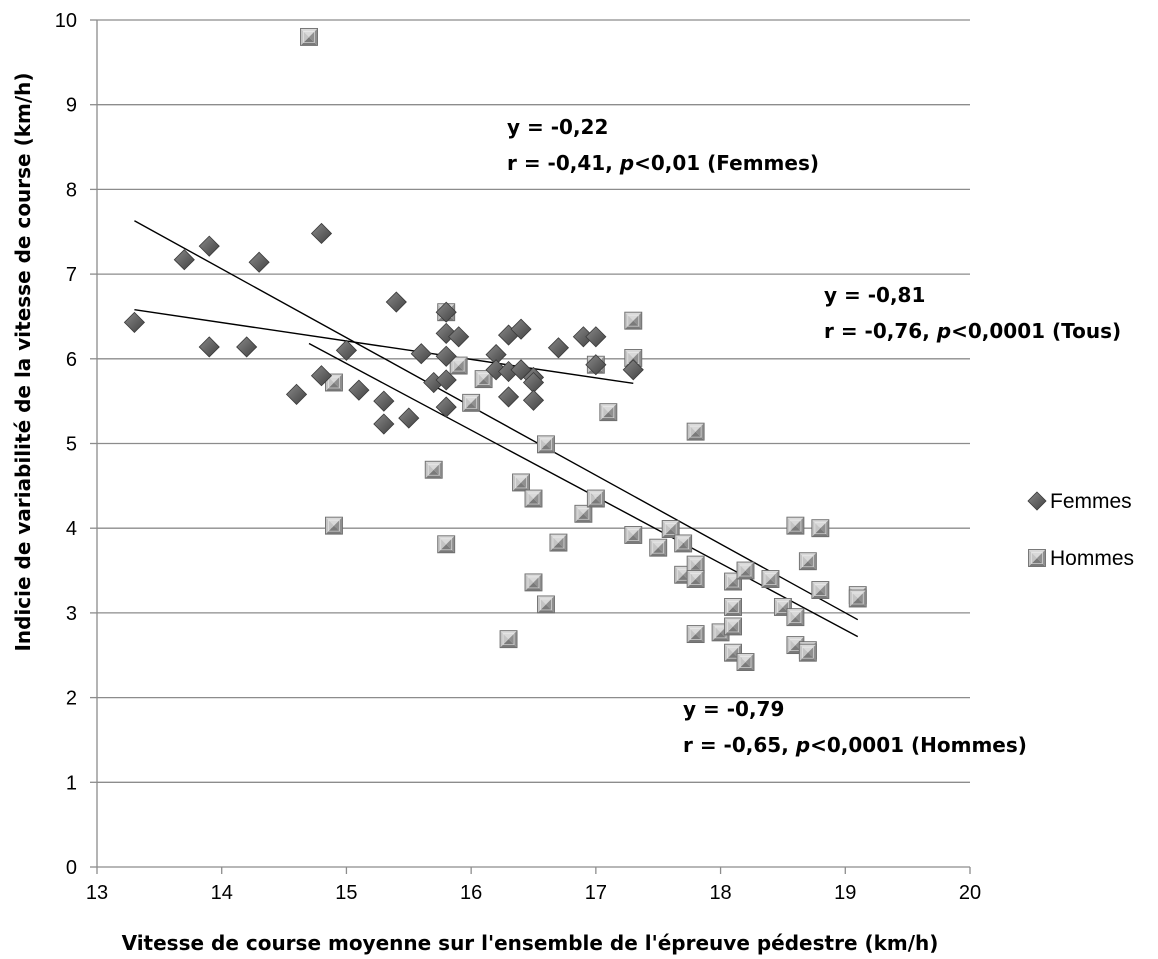  I want to click on legend-marker-femmes, so click(1037, 501).